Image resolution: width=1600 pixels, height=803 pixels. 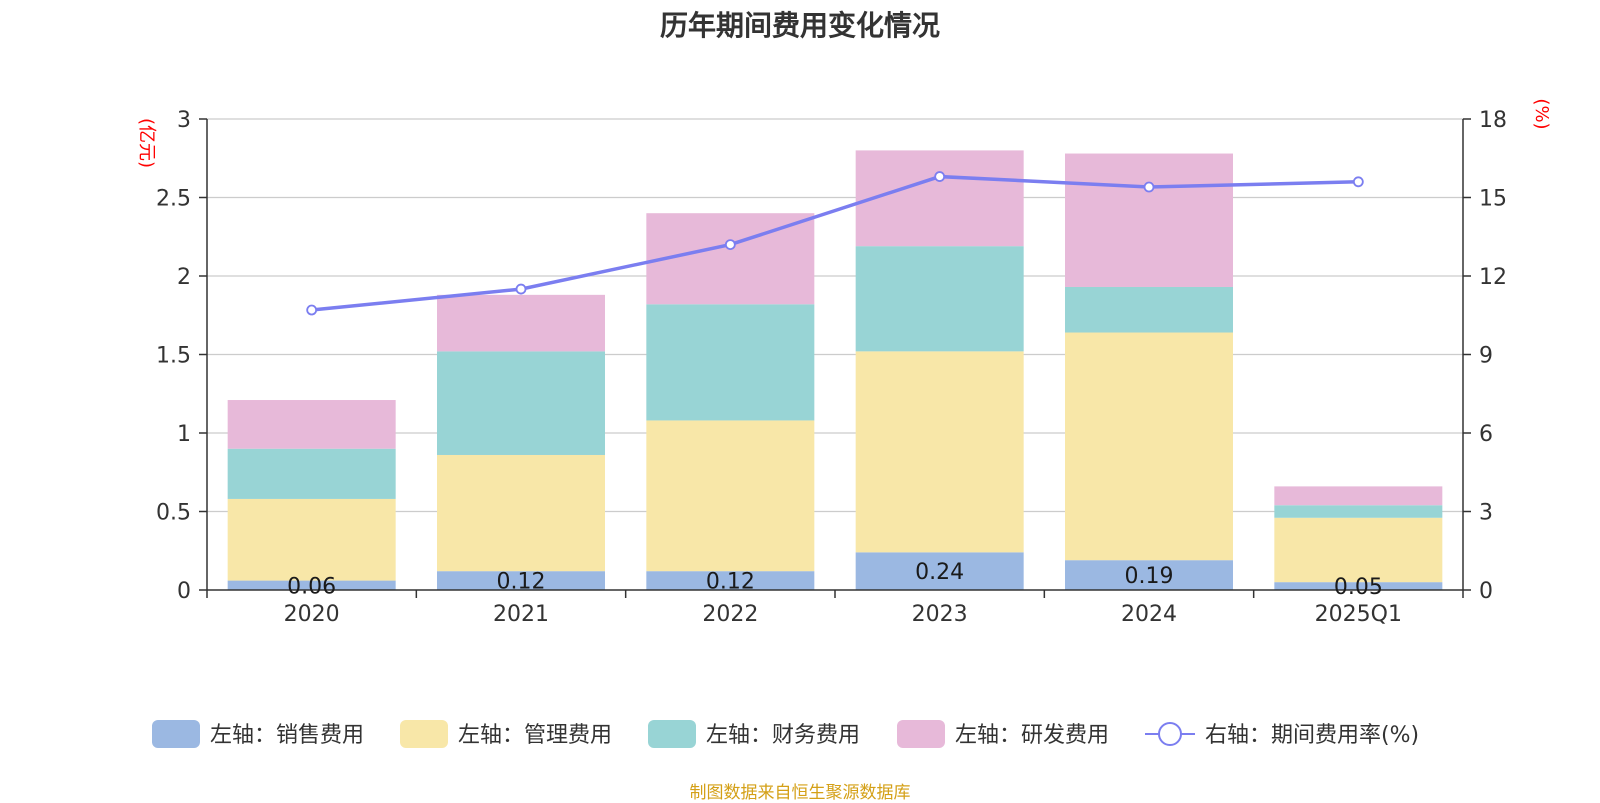 What do you see at coordinates (1149, 614) in the screenshot?
I see `x-axis-tick-label: 2024` at bounding box center [1149, 614].